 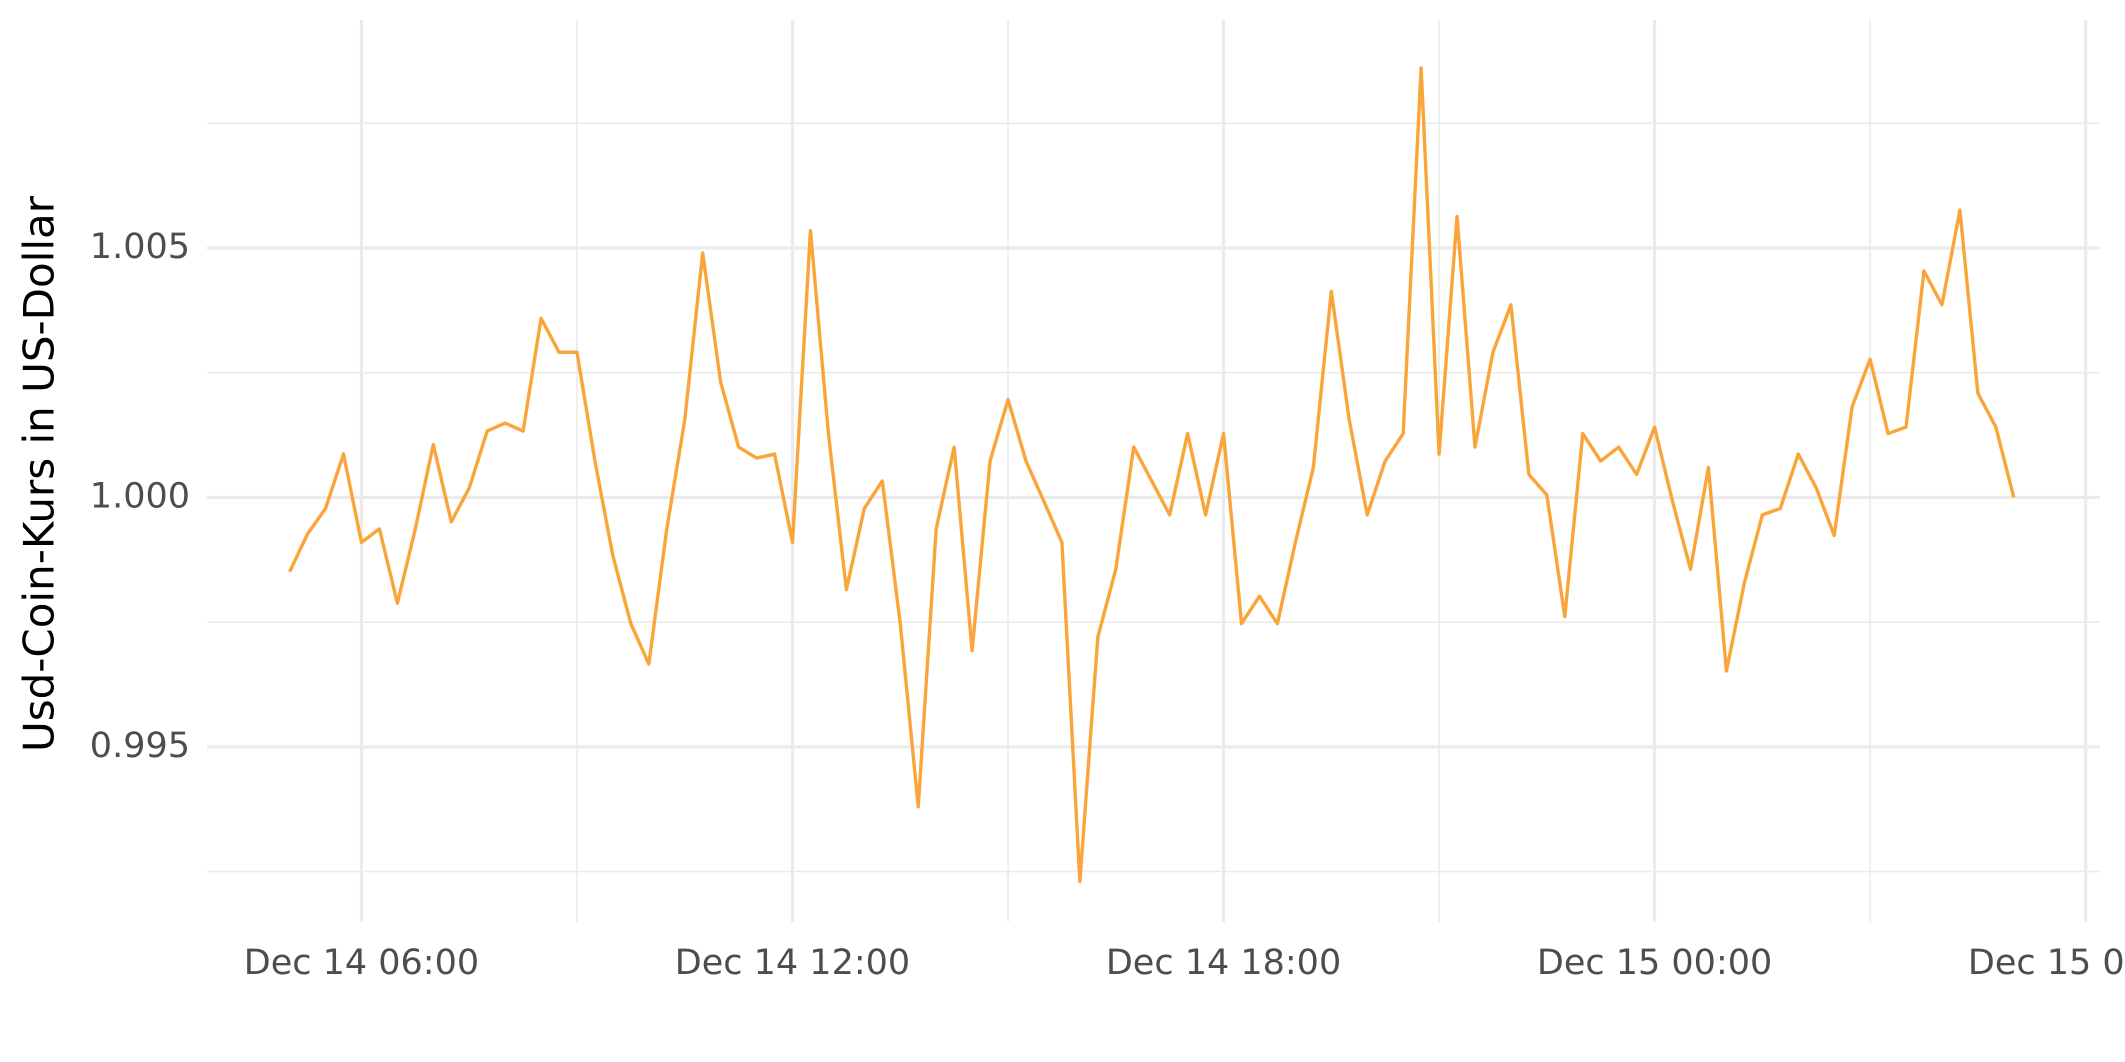 What do you see at coordinates (39, 473) in the screenshot?
I see `y-axis-title: Usd-Coin-Kurs in US-Dollar` at bounding box center [39, 473].